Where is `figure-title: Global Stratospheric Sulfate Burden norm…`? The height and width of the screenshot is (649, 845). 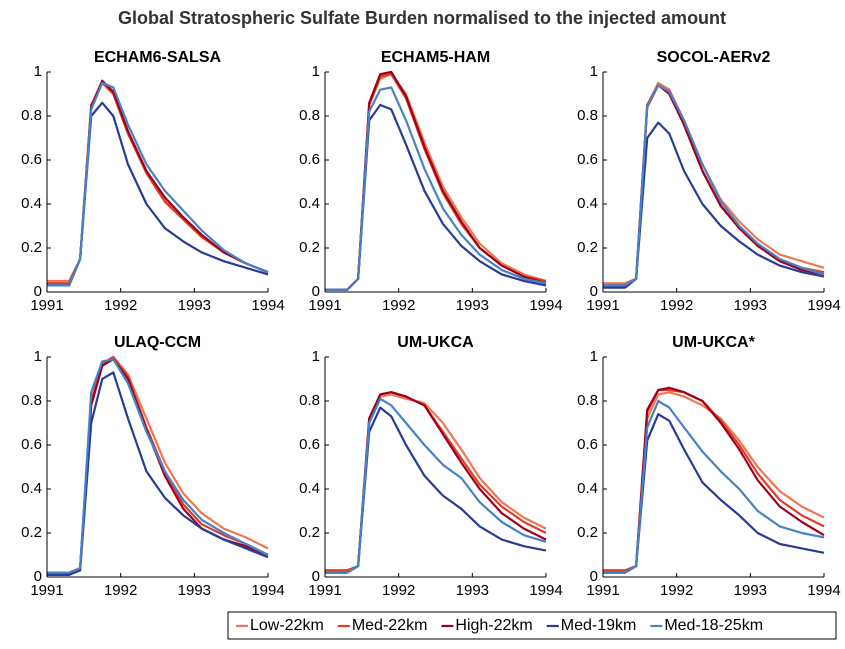
figure-title: Global Stratospheric Sulfate Burden norm… is located at coordinates (422, 18).